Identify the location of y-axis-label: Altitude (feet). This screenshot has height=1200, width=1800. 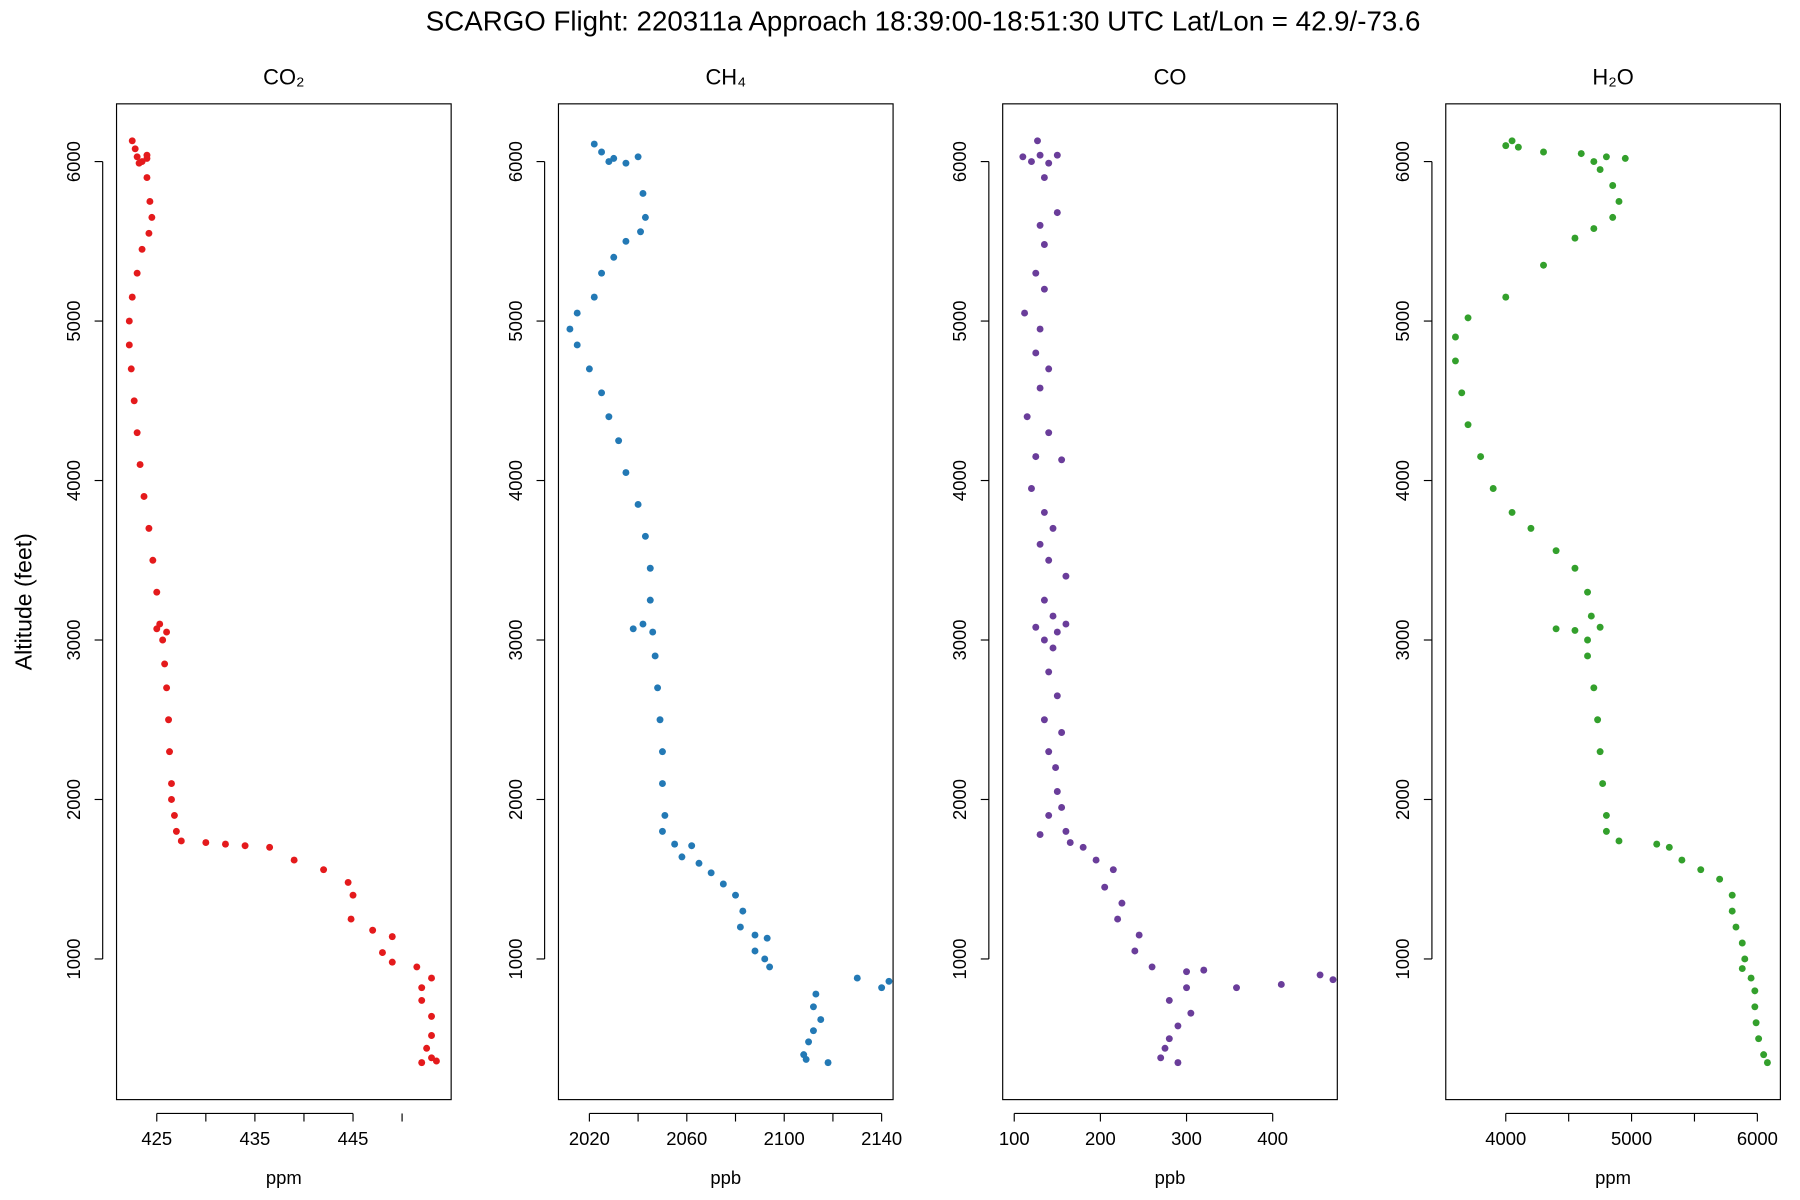
(23, 601).